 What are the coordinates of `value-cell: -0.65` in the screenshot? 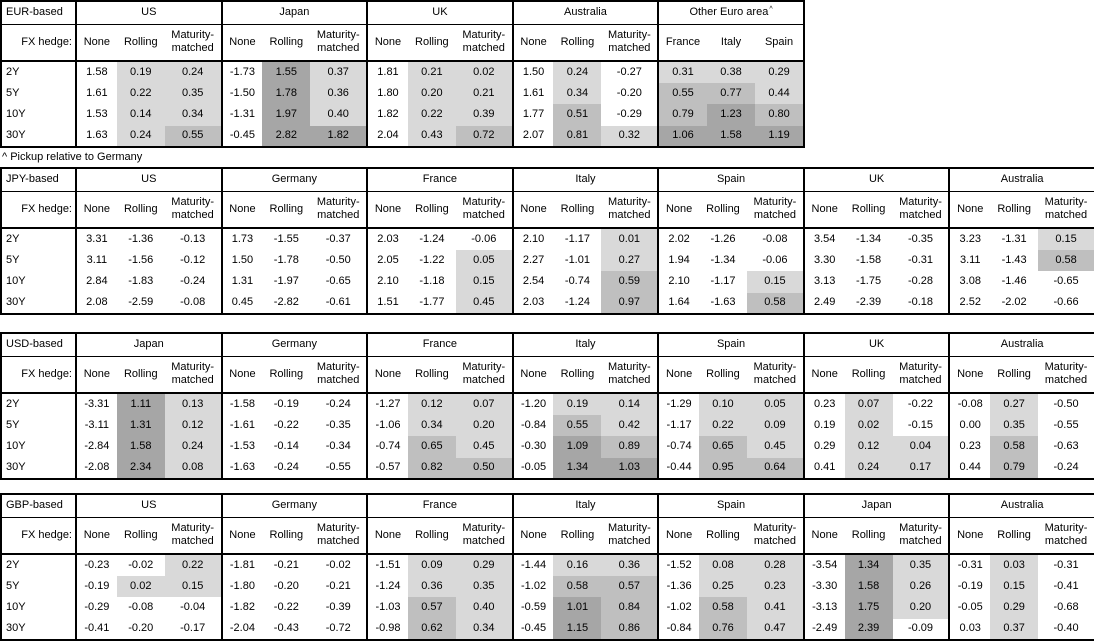 It's located at (338, 281).